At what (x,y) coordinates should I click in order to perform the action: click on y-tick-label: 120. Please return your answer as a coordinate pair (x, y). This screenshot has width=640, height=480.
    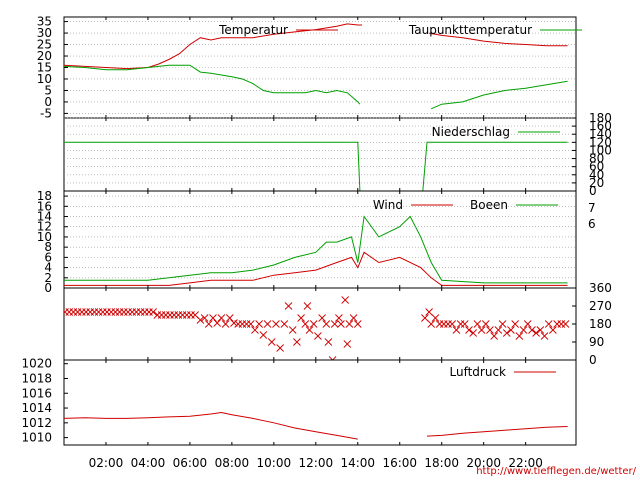
    Looking at the image, I should click on (600, 142).